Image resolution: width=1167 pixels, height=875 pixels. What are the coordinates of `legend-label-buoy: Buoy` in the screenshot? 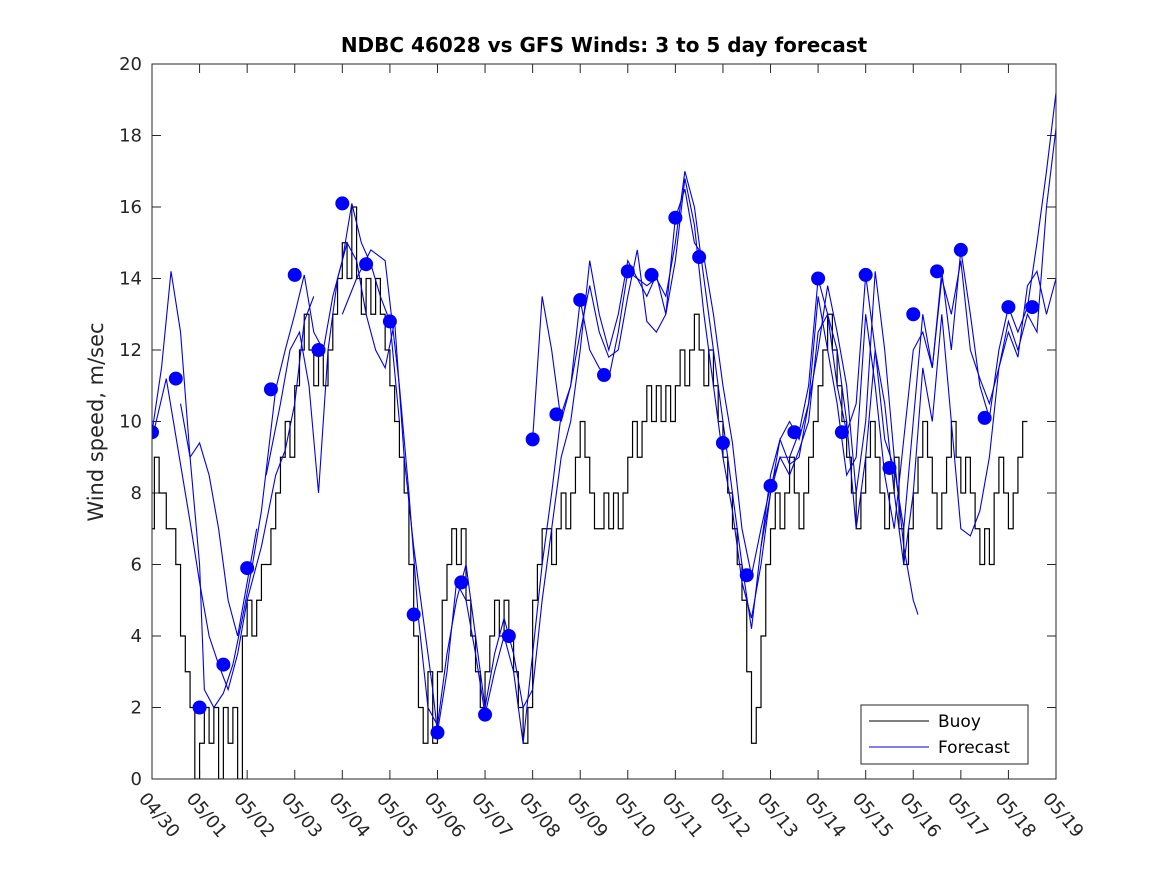 It's located at (959, 722).